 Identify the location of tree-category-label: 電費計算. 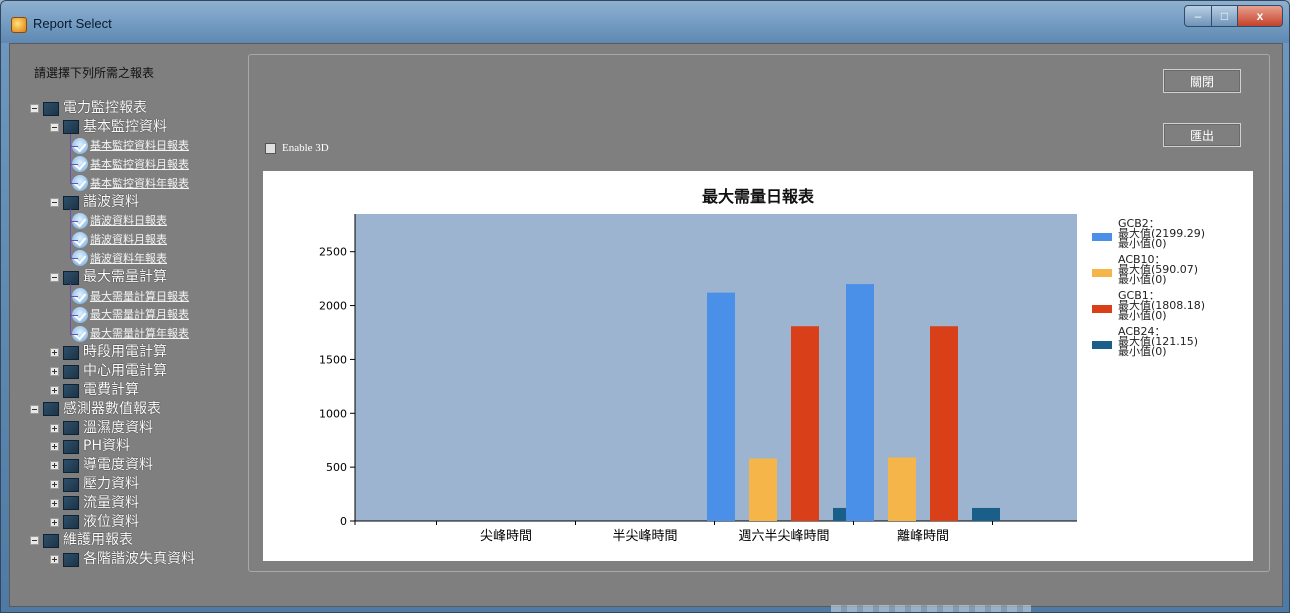
(111, 390).